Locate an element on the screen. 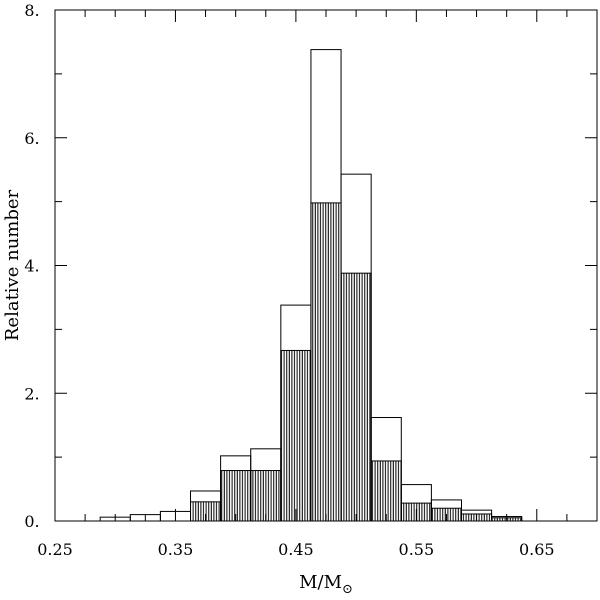 This screenshot has height=600, width=600. x-axis-label: M/M⊙ is located at coordinates (326, 584).